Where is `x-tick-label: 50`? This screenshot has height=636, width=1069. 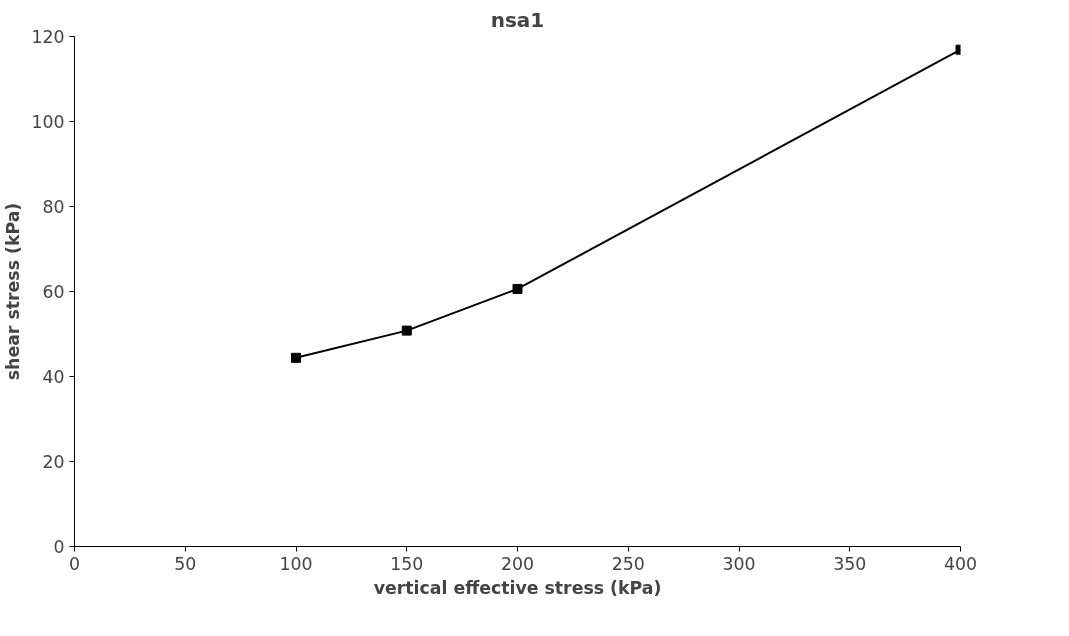
x-tick-label: 50 is located at coordinates (185, 563).